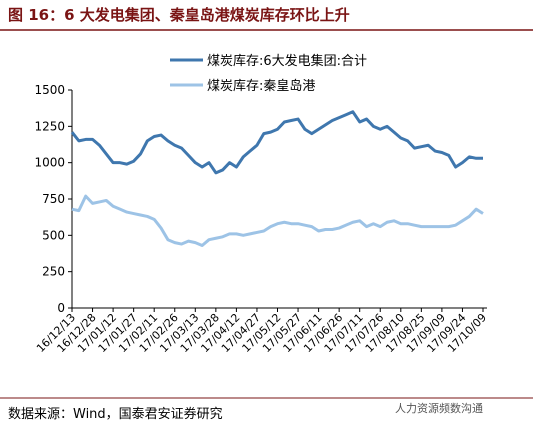 This screenshot has width=533, height=431. Describe the element at coordinates (49, 163) in the screenshot. I see `y-tick-label: 1000` at that location.